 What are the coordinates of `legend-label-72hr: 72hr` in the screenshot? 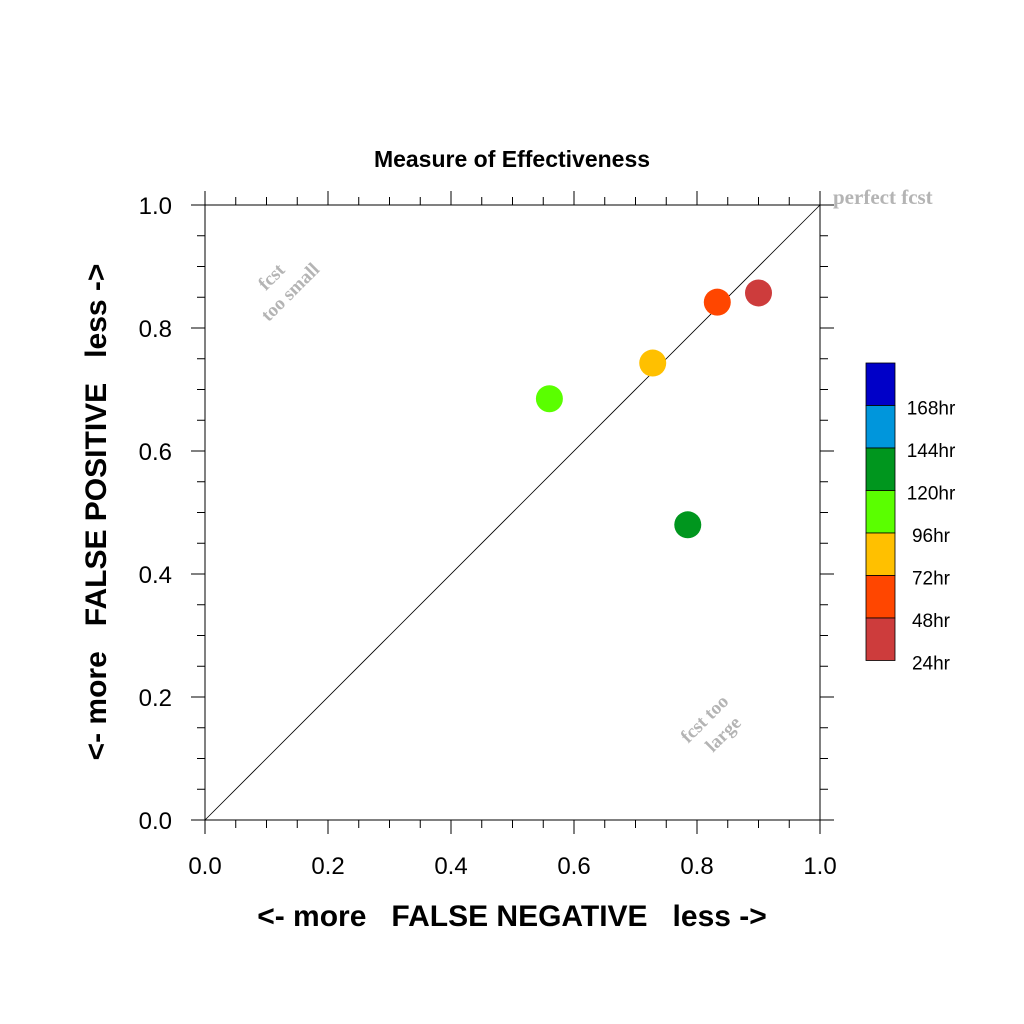 It's located at (931, 578).